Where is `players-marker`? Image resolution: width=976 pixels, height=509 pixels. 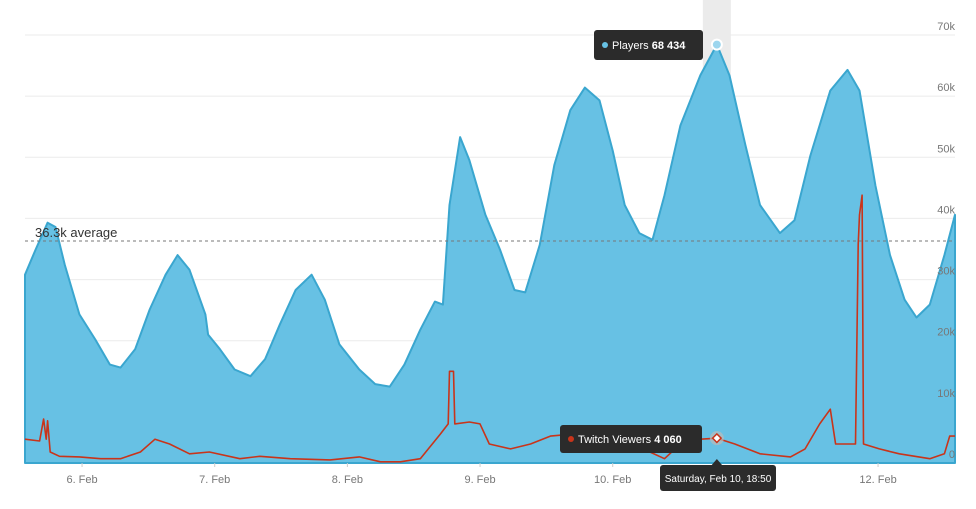
players-marker is located at coordinates (716, 44).